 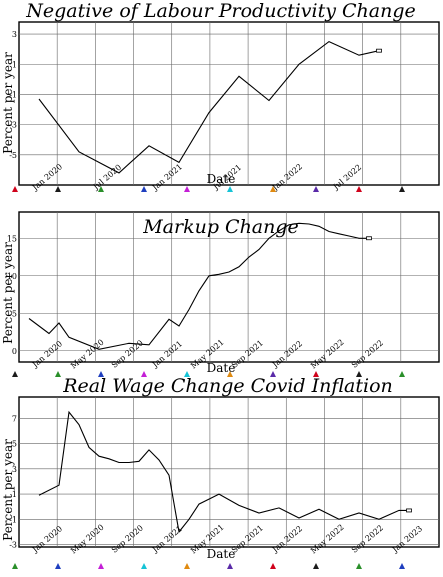 I want to click on chart-title: Negative of Labour Productivity Change, so click(x=220, y=11).